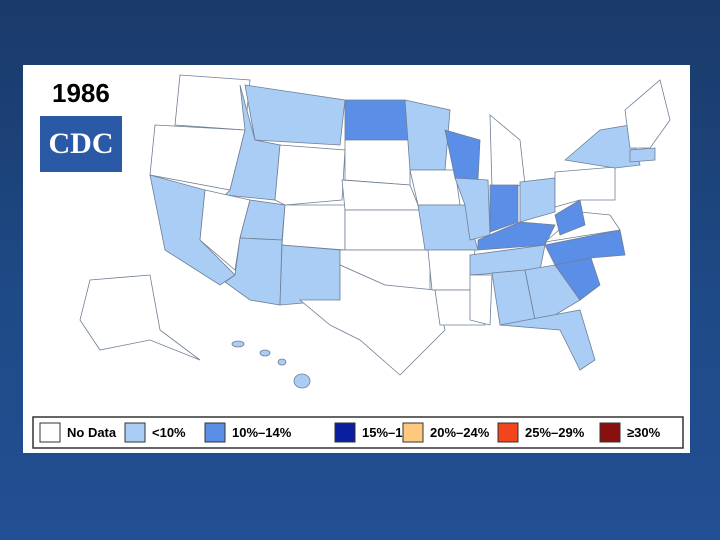 The height and width of the screenshot is (540, 720). Describe the element at coordinates (644, 432) in the screenshot. I see `legend-label: ≥30%` at that location.